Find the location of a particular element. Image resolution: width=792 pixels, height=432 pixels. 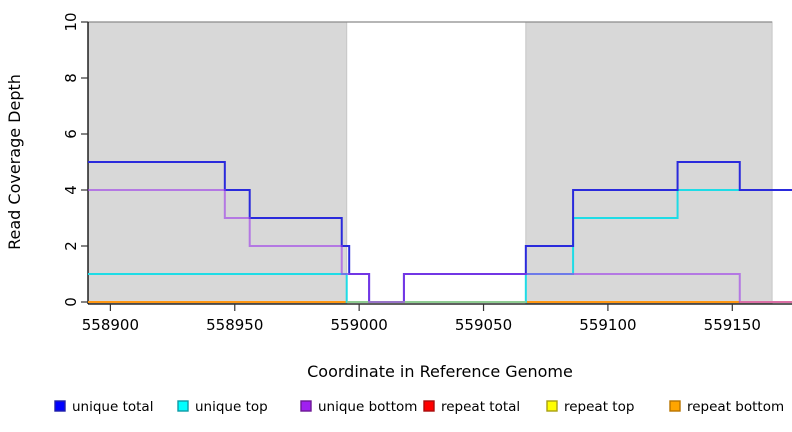

y-tick-label: 4 is located at coordinates (71, 190).